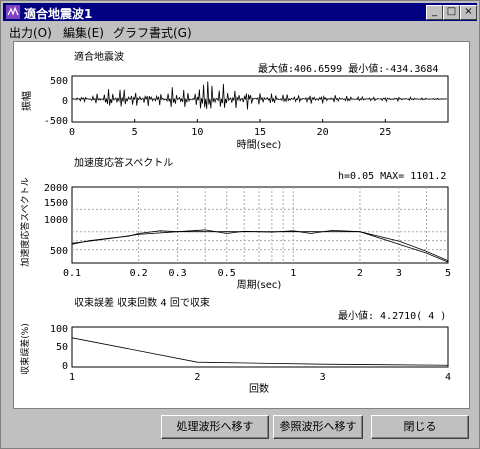 This screenshot has height=449, width=480. Describe the element at coordinates (260, 132) in the screenshot. I see `plot1-xtick: 15` at that location.